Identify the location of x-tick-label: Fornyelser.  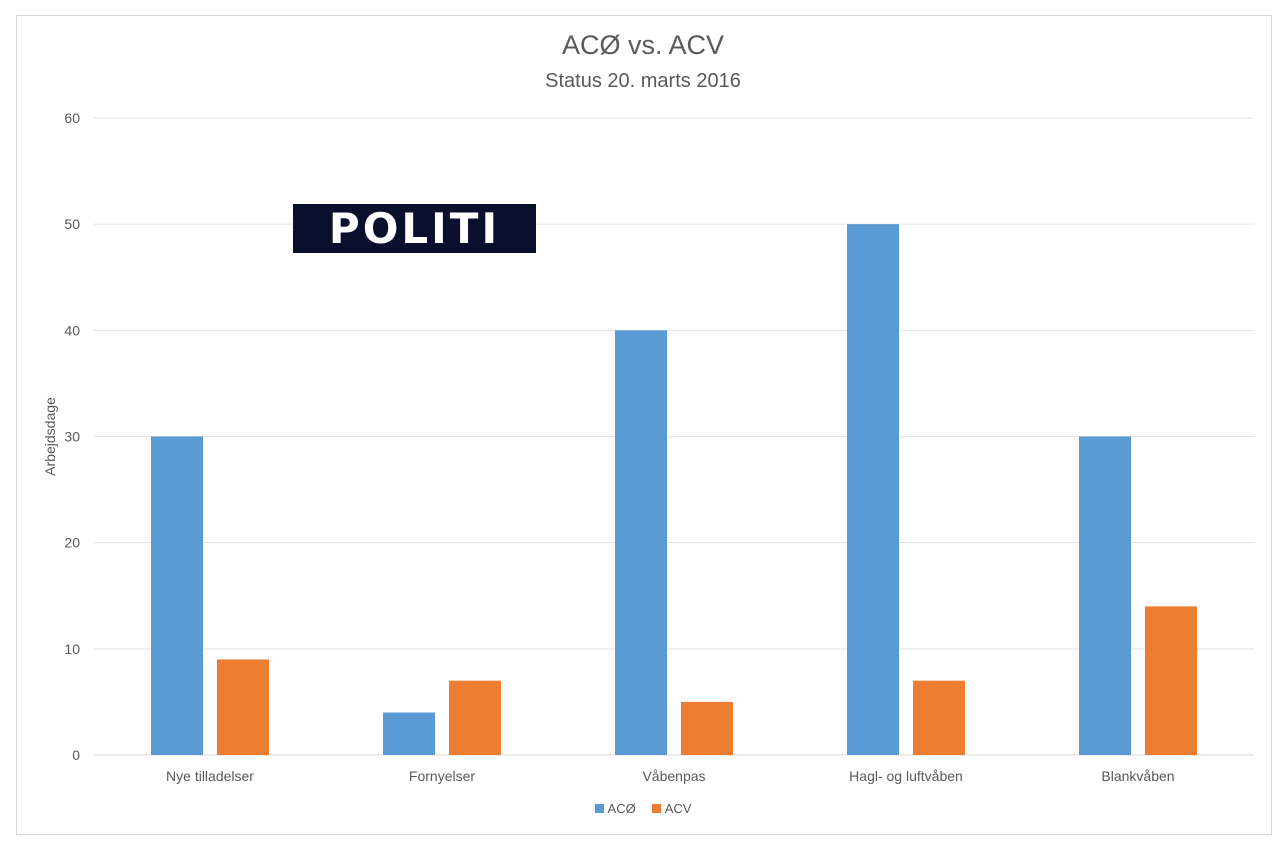
(442, 776).